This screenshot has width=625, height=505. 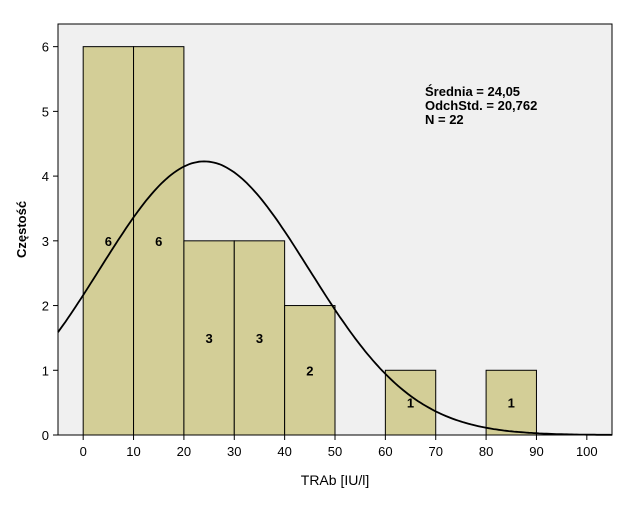 I want to click on y-tick-label: 1, so click(x=45, y=370).